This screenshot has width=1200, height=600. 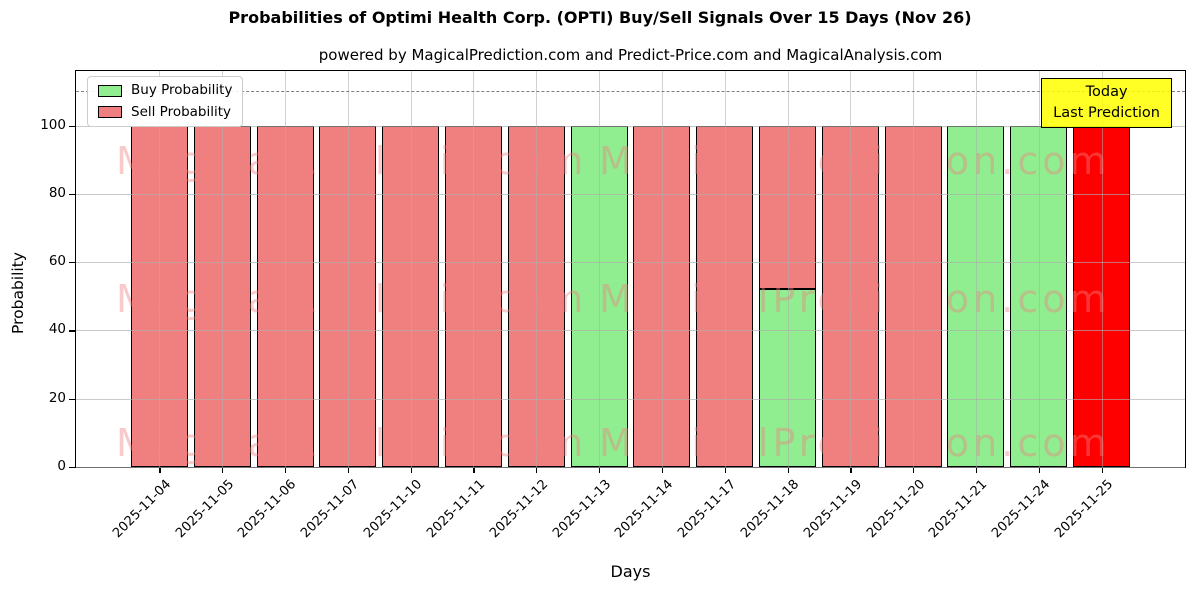 I want to click on x-tick-label-2025-11-20: 2025-11-20, so click(x=895, y=509).